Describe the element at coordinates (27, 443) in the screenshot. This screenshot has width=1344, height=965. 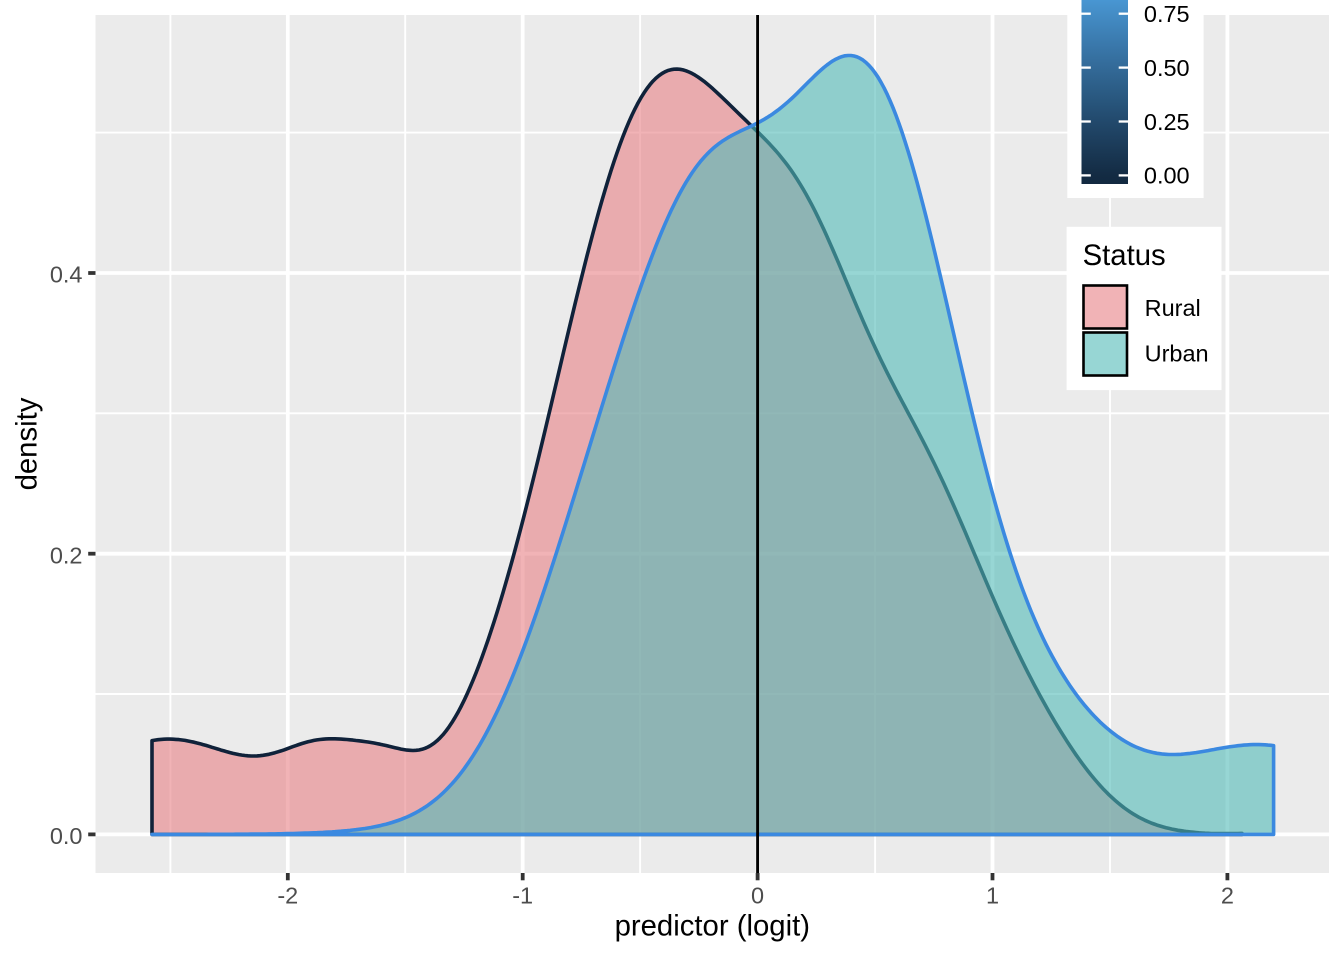
I see `svg-text: density` at that location.